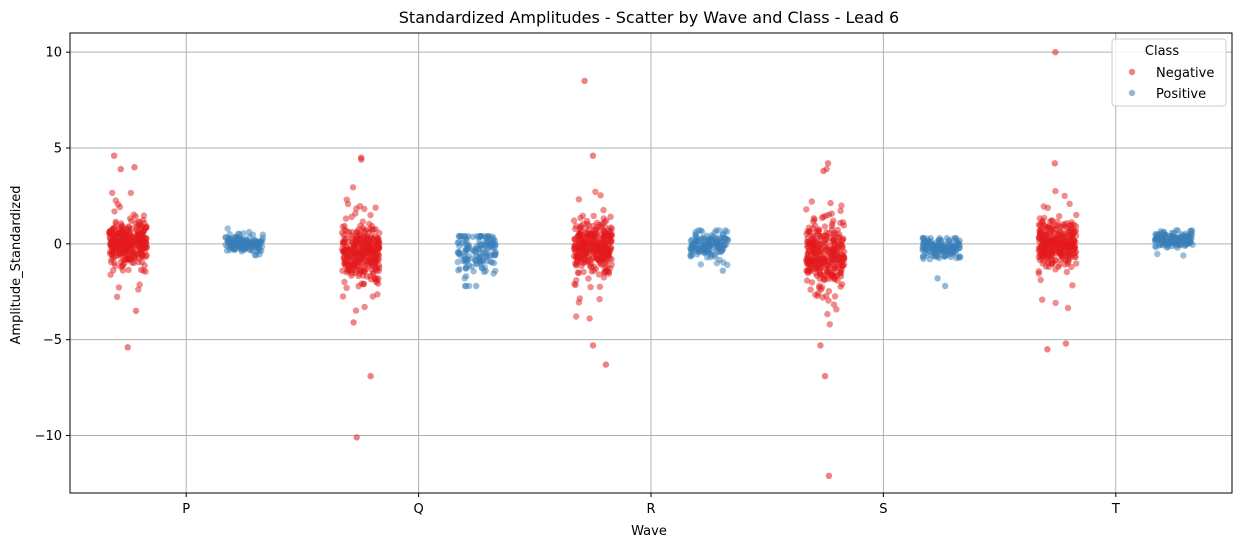  What do you see at coordinates (58, 244) in the screenshot?
I see `y-tick-label: 0` at bounding box center [58, 244].